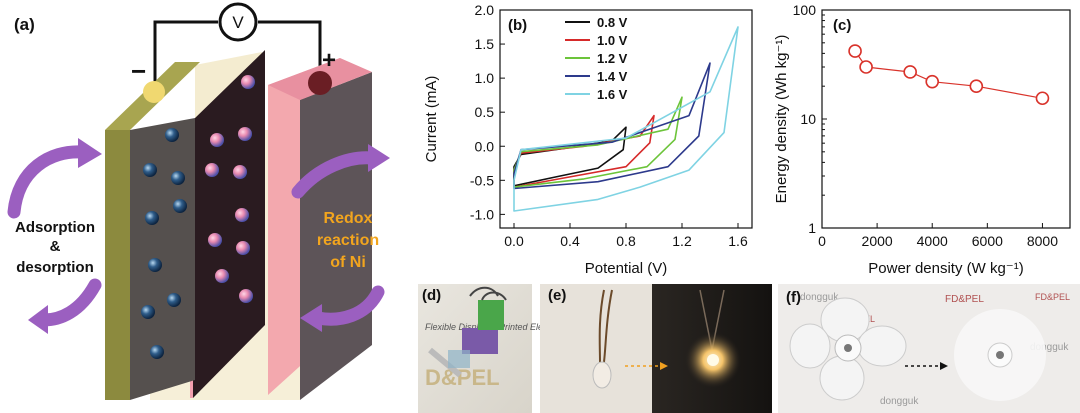 Image resolution: width=1080 pixels, height=413 pixels. What do you see at coordinates (842, 25) in the screenshot?
I see `panel-c-label: (c)` at bounding box center [842, 25].